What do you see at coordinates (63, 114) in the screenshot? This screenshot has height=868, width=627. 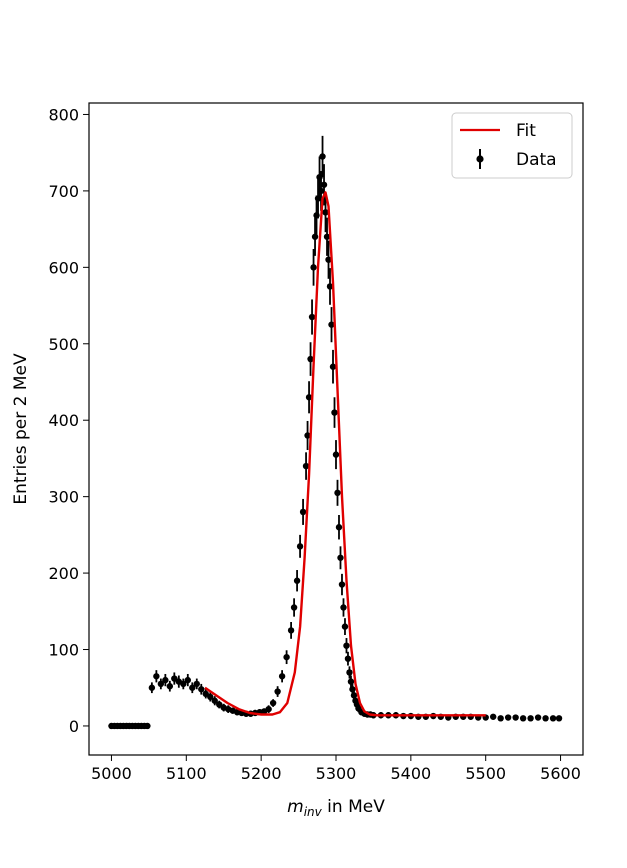 I see `y-tick-label: 800` at bounding box center [63, 114].